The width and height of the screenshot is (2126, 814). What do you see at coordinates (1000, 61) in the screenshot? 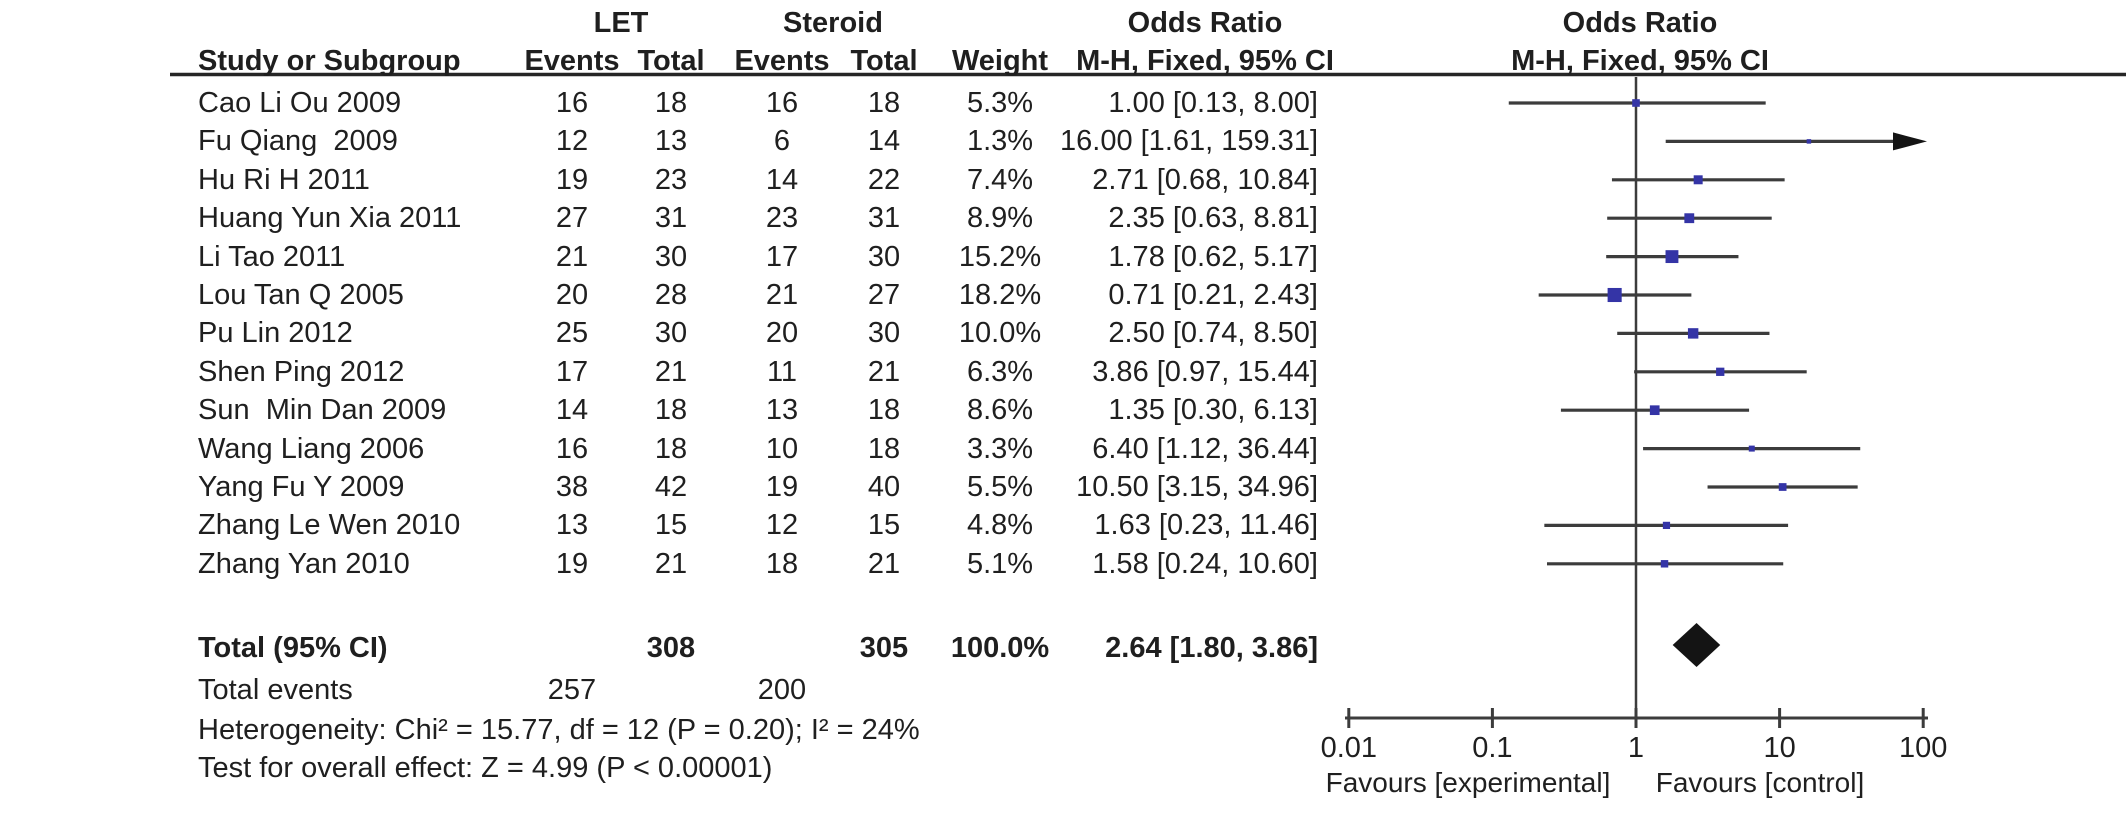
I see `header-weight: Weight` at bounding box center [1000, 61].